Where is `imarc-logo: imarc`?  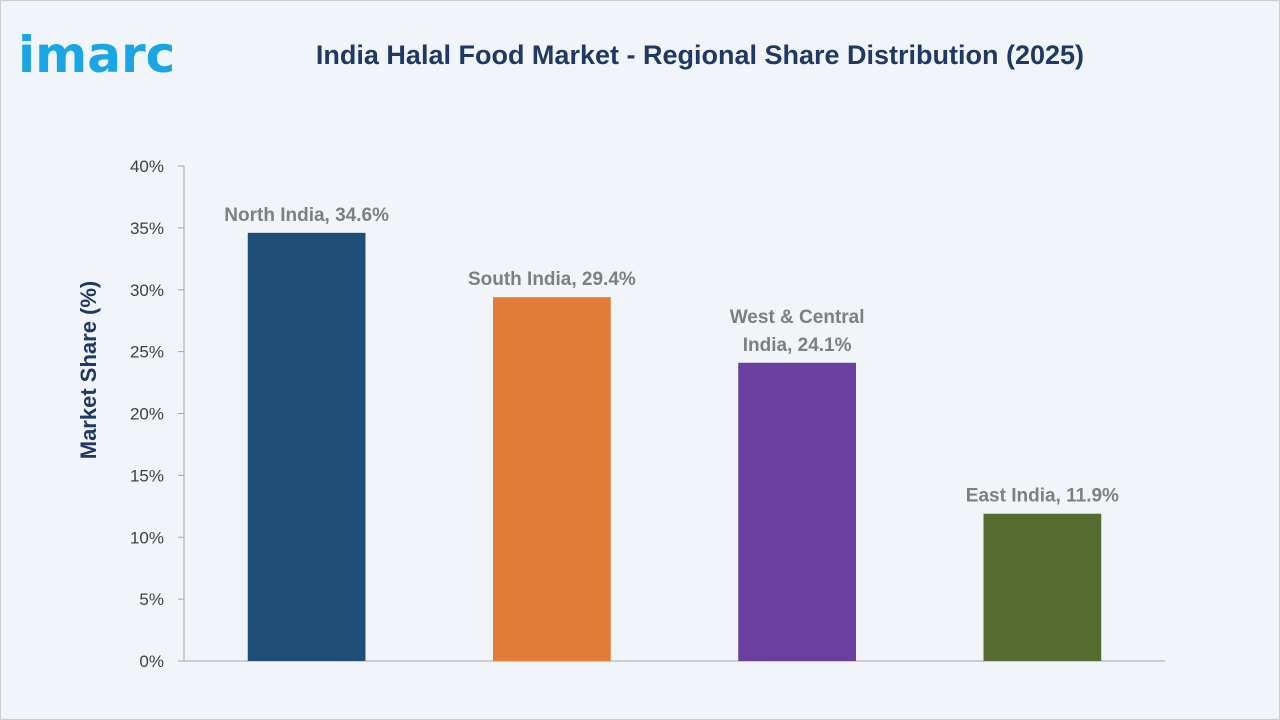
imarc-logo: imarc is located at coordinates (96, 55).